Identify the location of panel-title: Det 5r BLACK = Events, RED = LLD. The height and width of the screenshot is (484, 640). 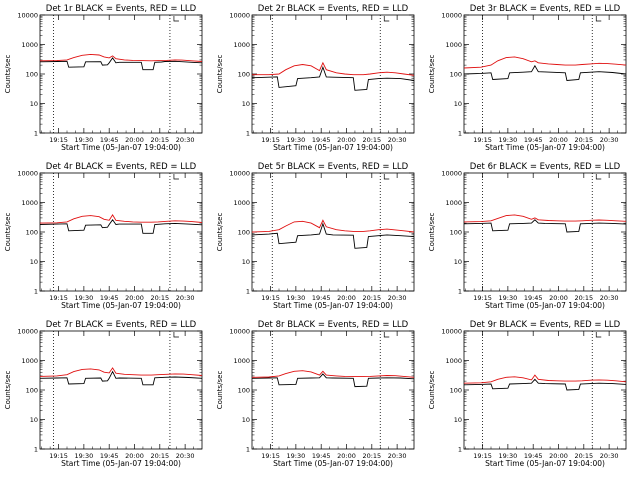
(333, 167).